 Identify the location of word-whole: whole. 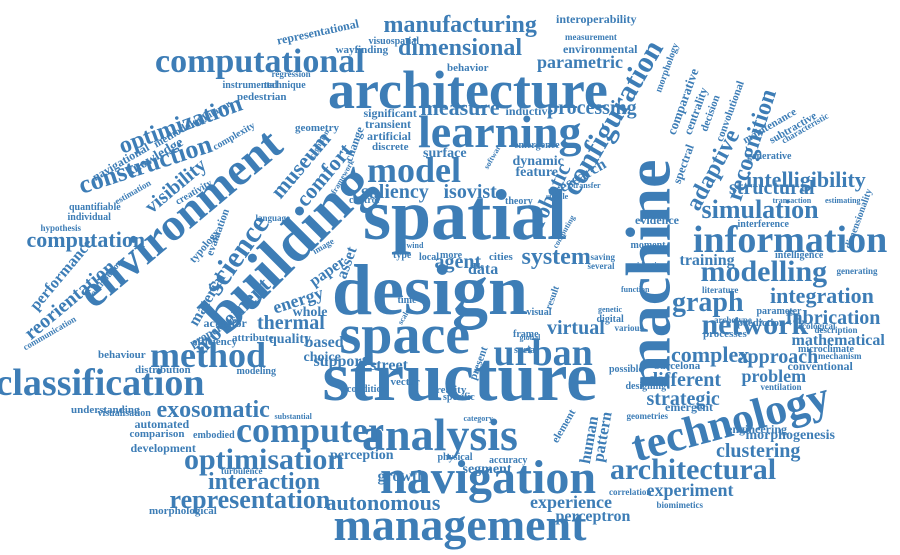
(310, 312).